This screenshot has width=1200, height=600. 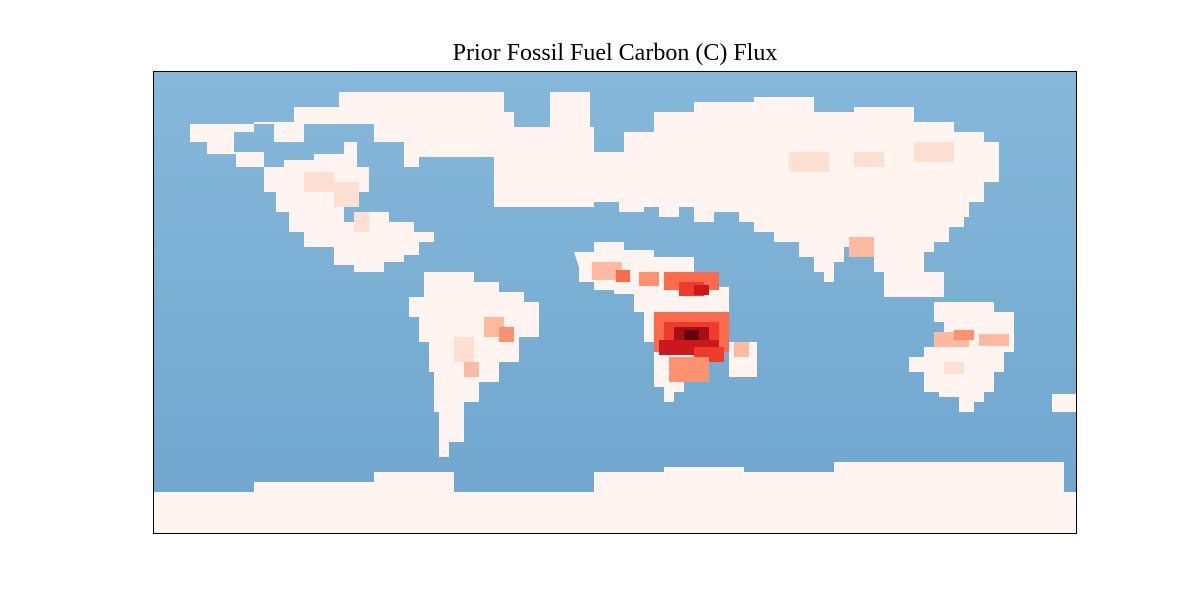 I want to click on iberia-land, so click(x=609, y=187).